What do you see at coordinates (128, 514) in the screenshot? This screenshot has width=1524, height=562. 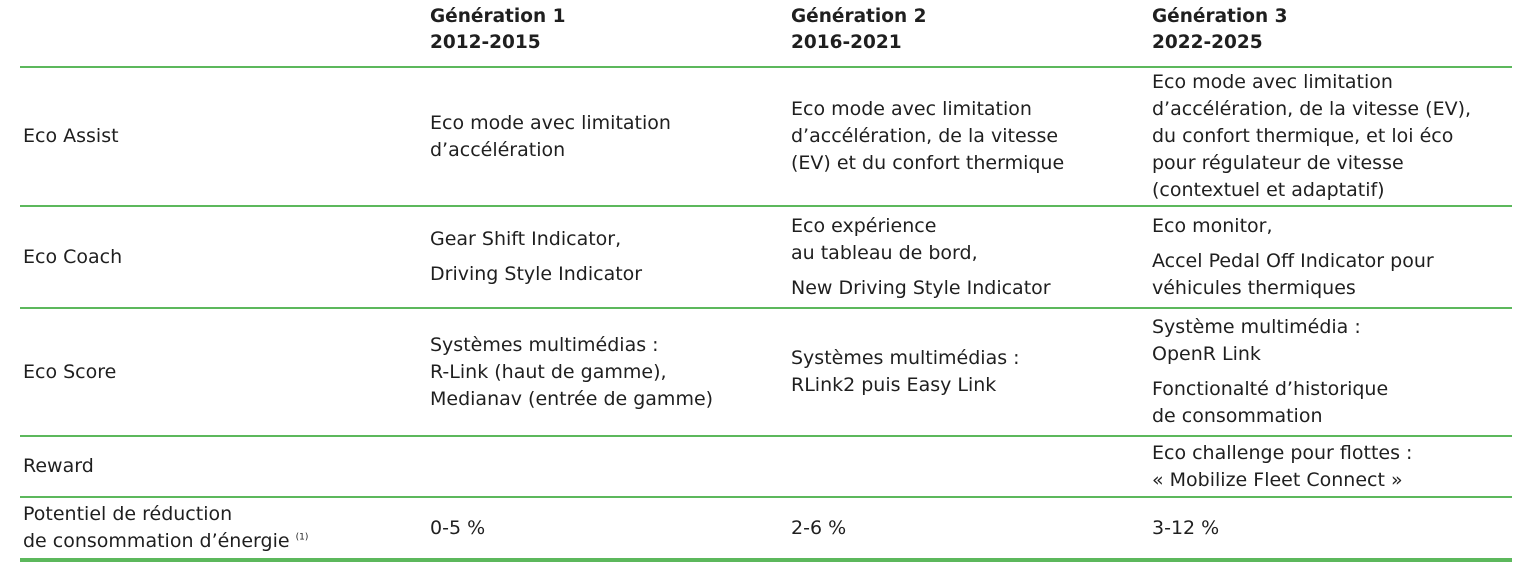 I see `label-line: Potentiel de réduction` at bounding box center [128, 514].